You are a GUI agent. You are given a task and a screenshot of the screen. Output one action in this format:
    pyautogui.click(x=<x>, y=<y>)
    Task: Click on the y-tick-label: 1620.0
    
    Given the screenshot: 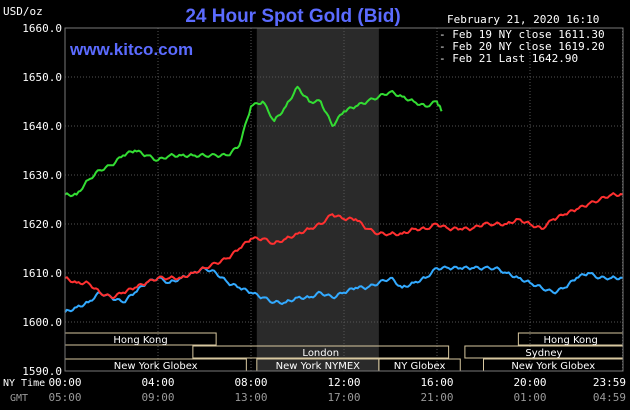 What is the action you would take?
    pyautogui.click(x=42, y=224)
    